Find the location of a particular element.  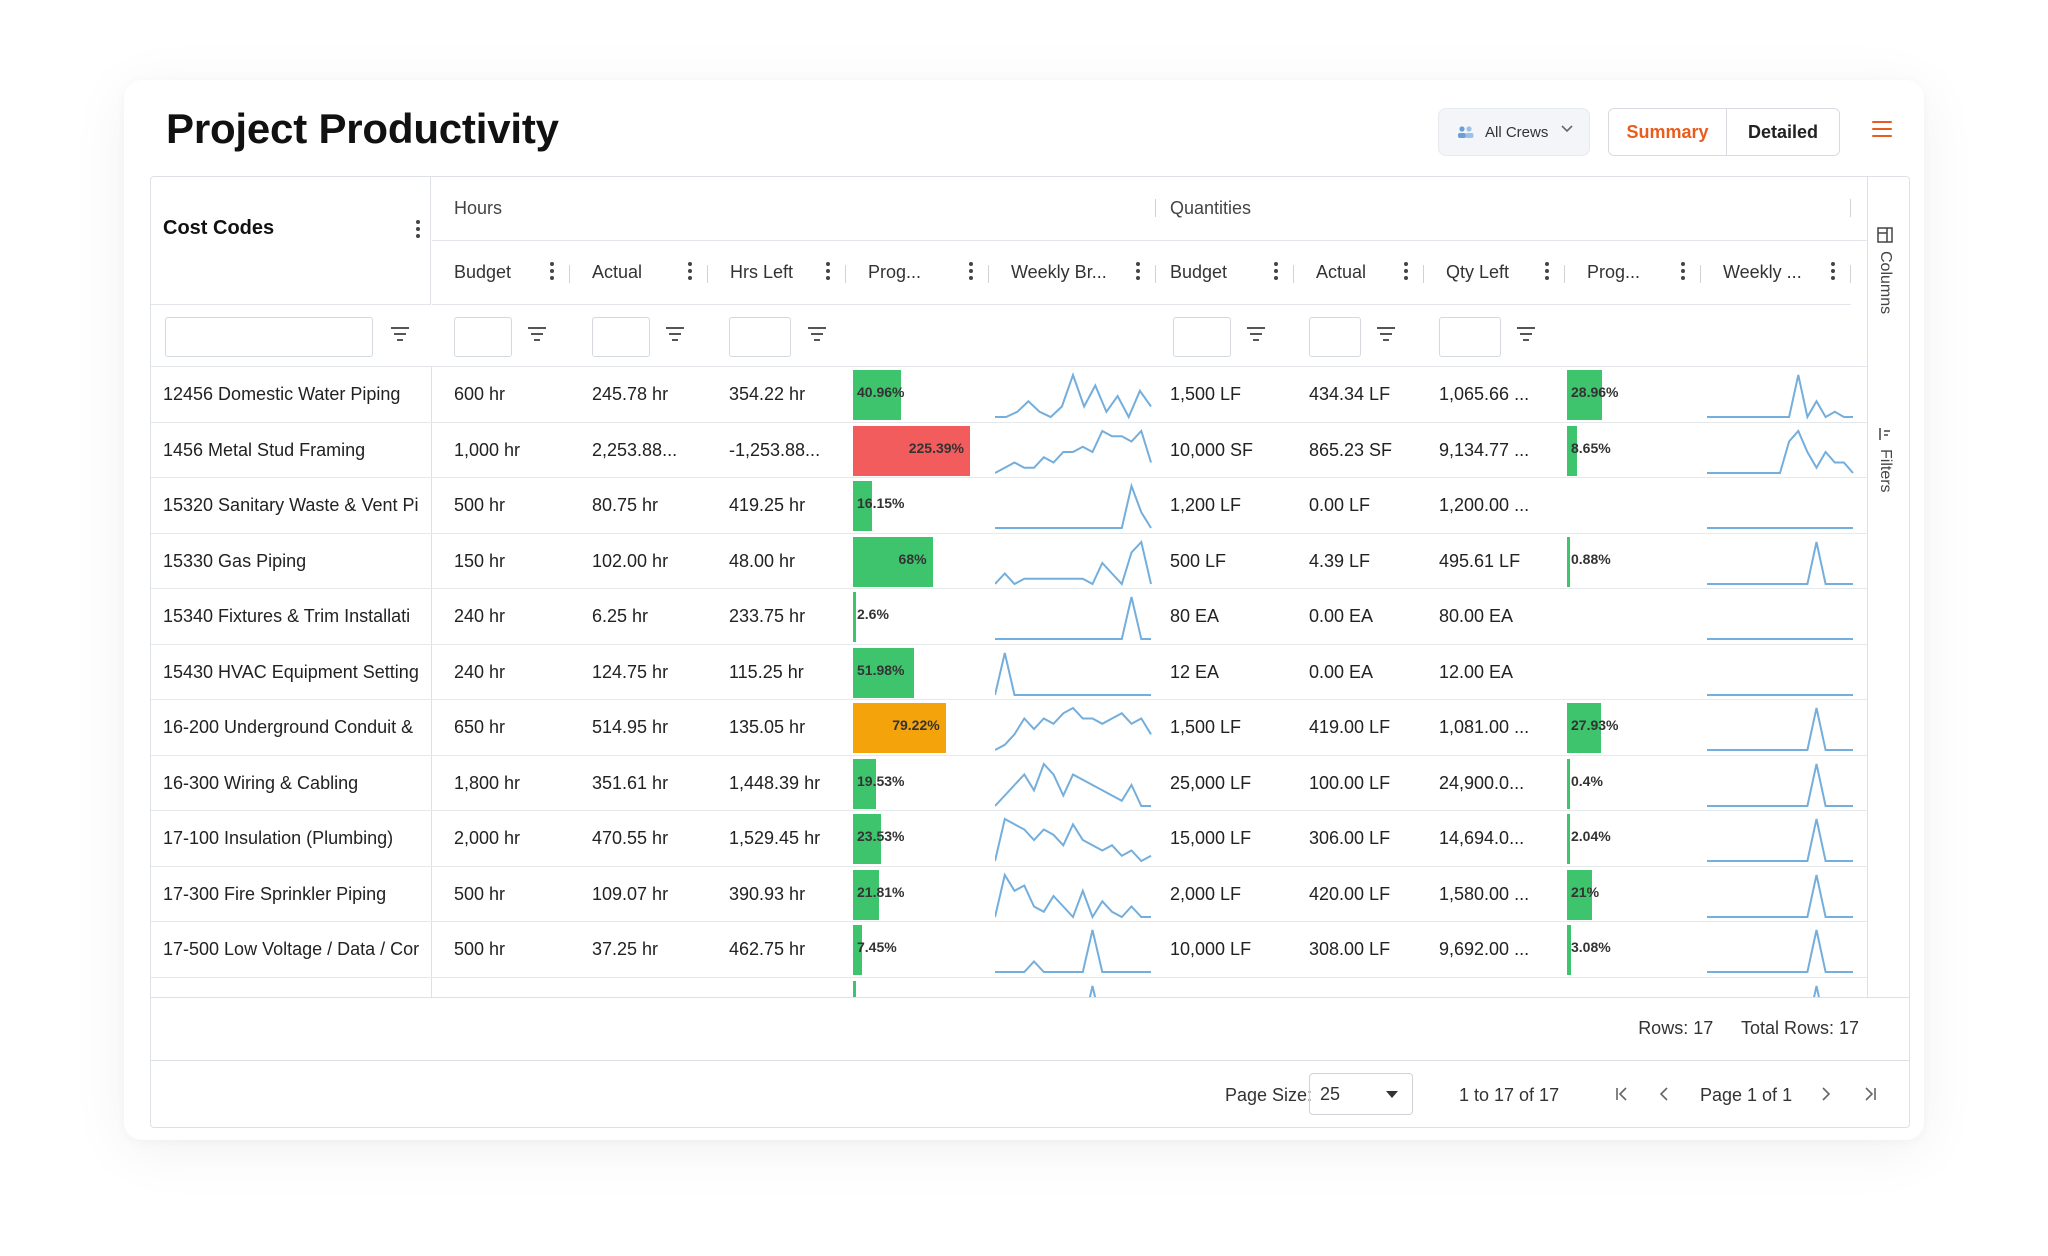

qty-actual-filter-input is located at coordinates (1335, 337).